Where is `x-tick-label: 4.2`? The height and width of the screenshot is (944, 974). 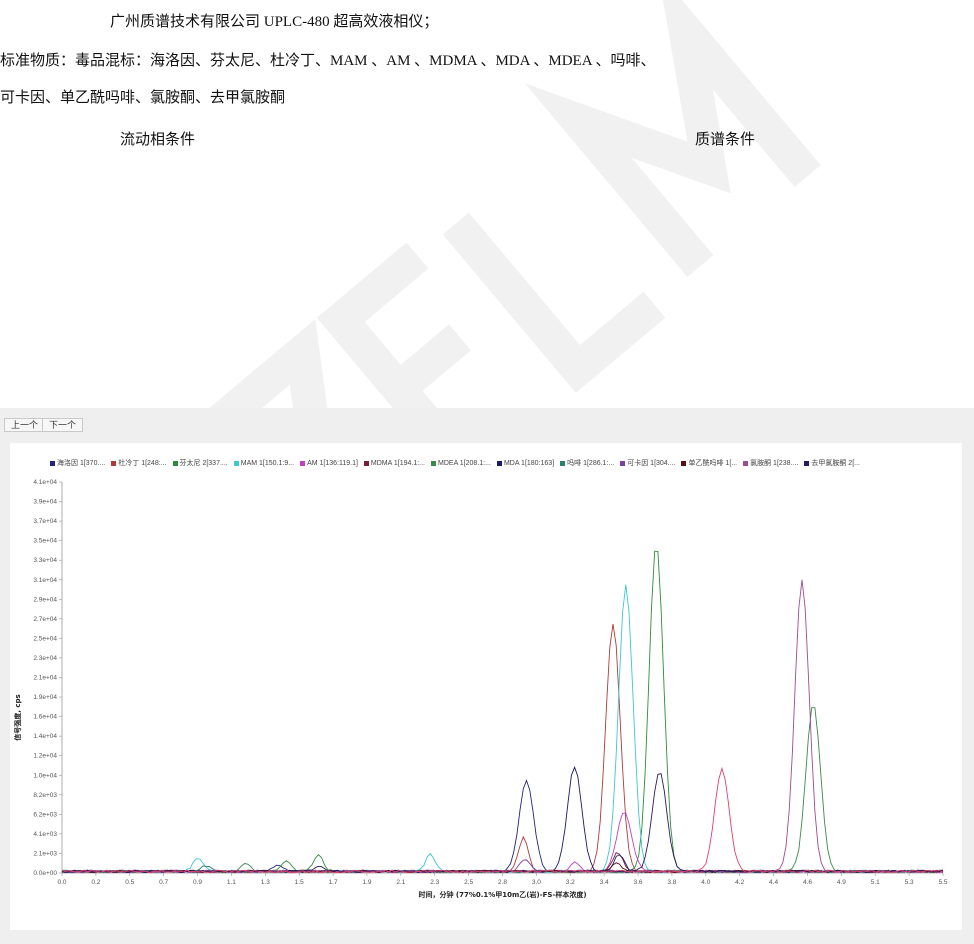 x-tick-label: 4.2 is located at coordinates (739, 882).